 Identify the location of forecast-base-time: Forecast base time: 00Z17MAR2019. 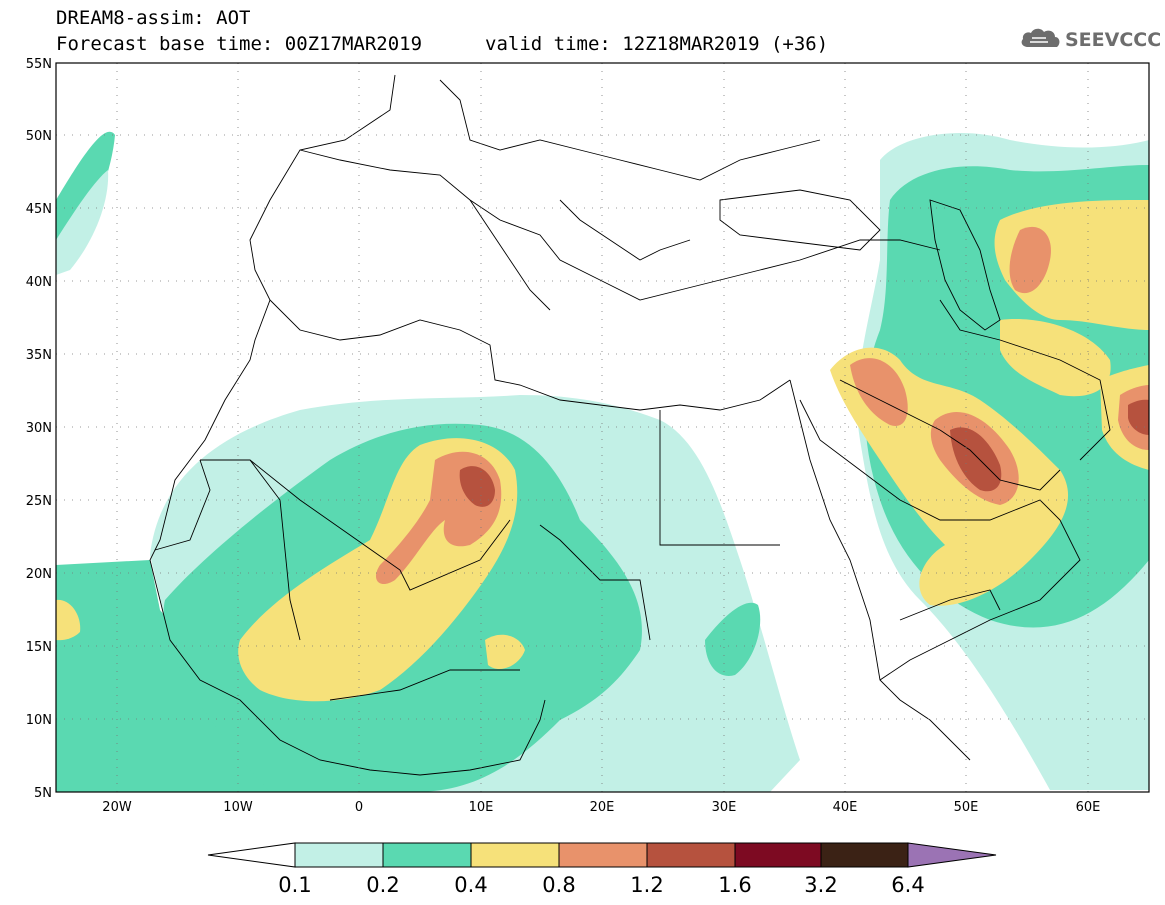
(239, 44).